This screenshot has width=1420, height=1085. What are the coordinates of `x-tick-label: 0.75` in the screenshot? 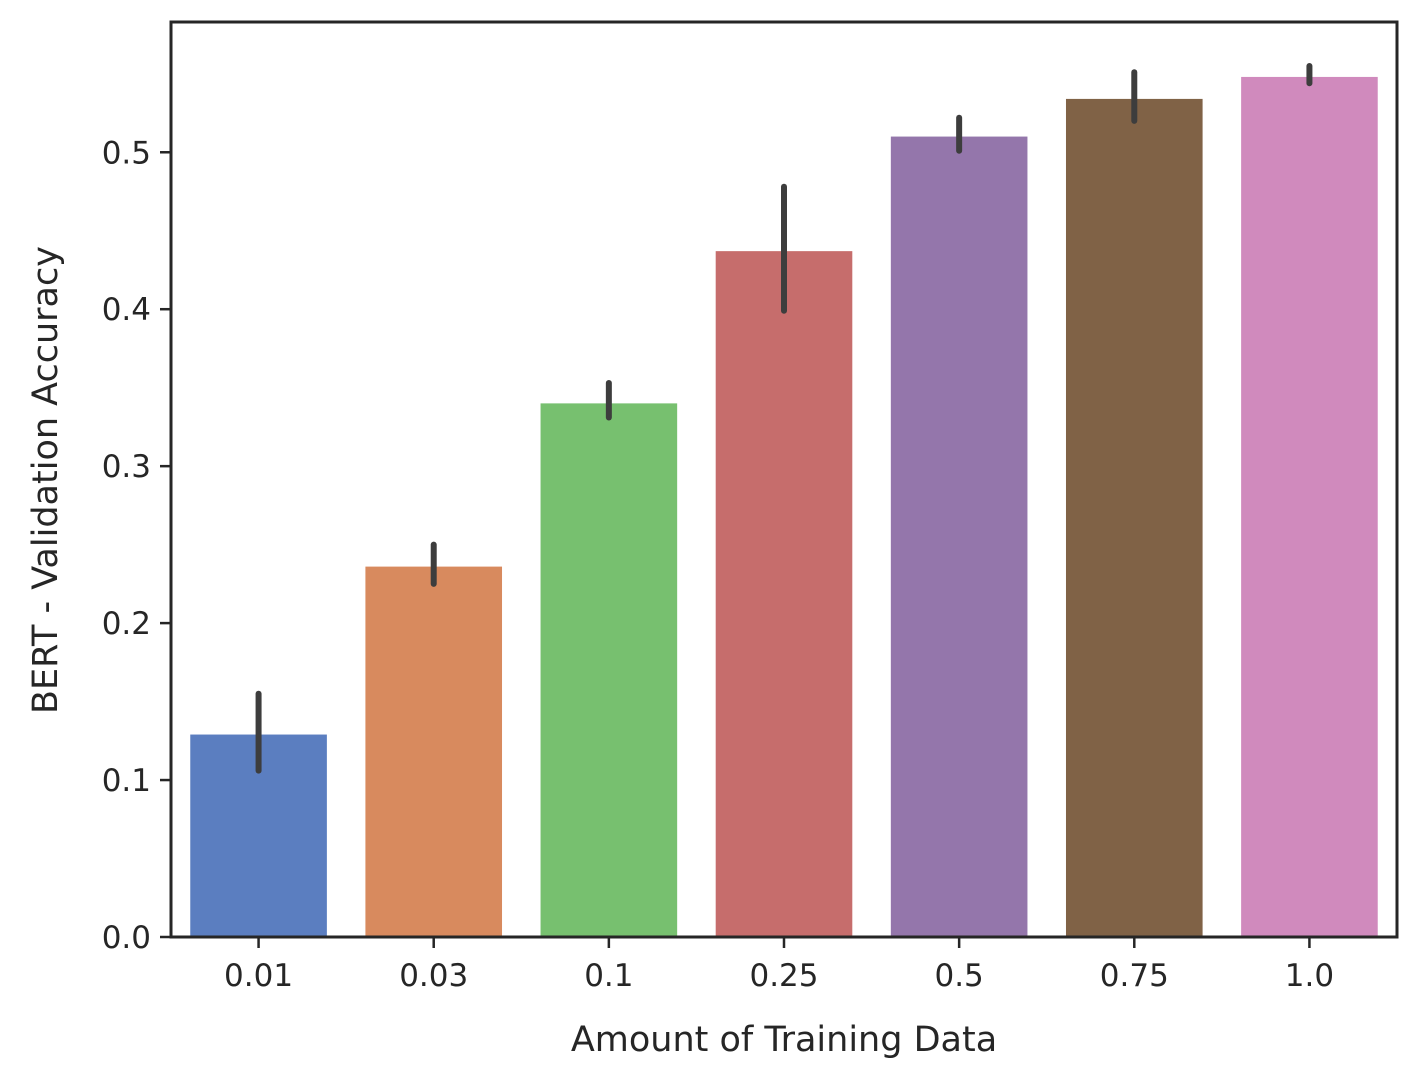 It's located at (1134, 976).